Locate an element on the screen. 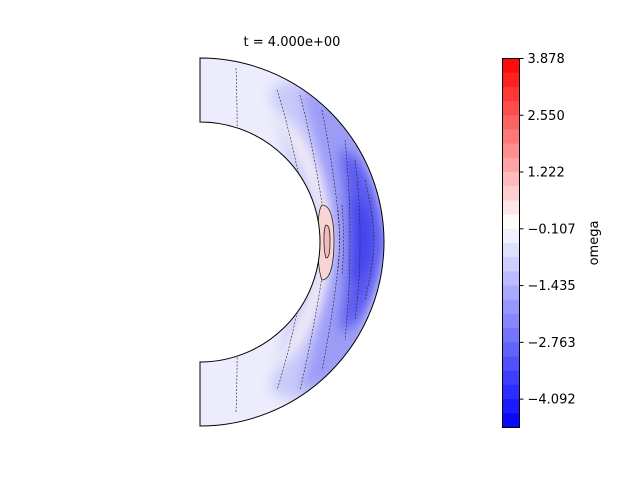 Image resolution: width=640 pixels, height=480 pixels. colorbar-tick-label: 3.878 is located at coordinates (546, 59).